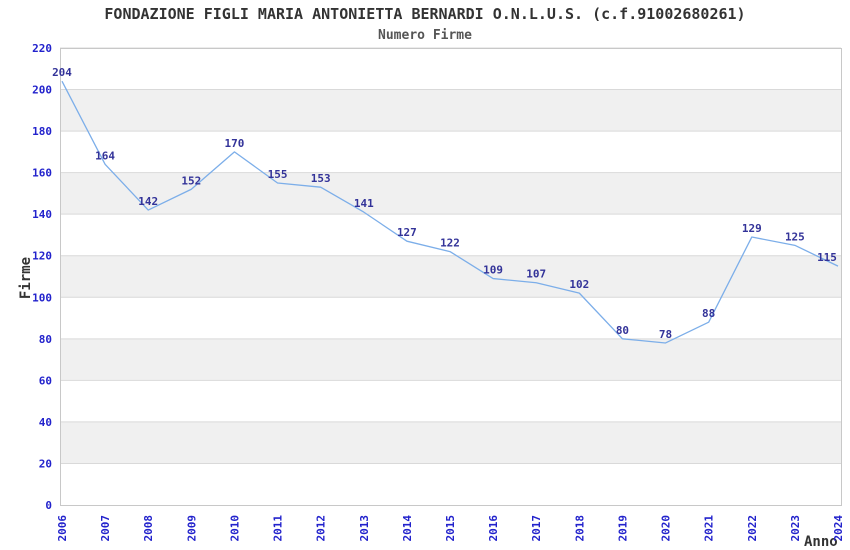  What do you see at coordinates (450, 528) in the screenshot?
I see `x-tick-label: 2015` at bounding box center [450, 528].